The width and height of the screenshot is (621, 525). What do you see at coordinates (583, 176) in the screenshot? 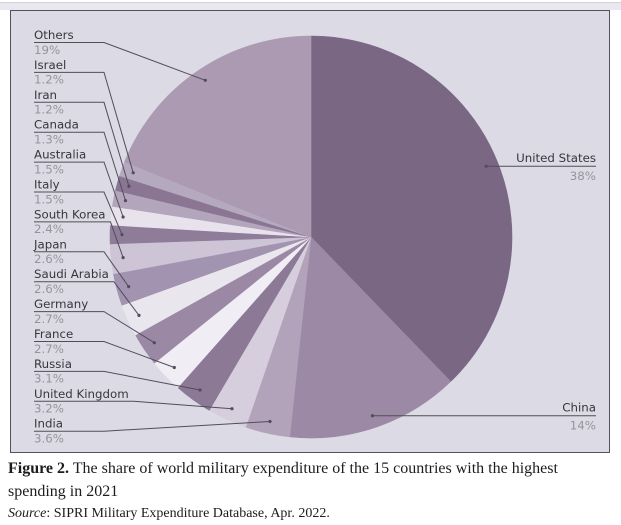
I see `slice-pct-united-states: 38%` at bounding box center [583, 176].